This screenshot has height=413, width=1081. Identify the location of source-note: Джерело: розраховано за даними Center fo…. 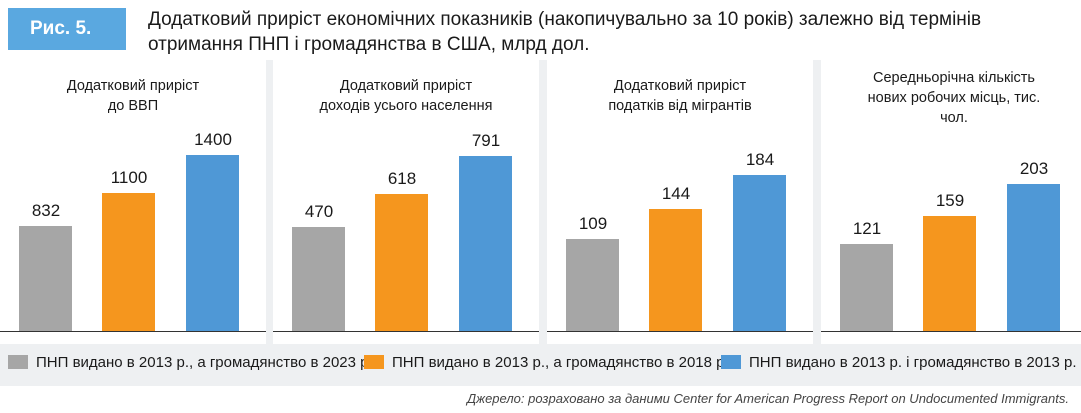
(767, 398).